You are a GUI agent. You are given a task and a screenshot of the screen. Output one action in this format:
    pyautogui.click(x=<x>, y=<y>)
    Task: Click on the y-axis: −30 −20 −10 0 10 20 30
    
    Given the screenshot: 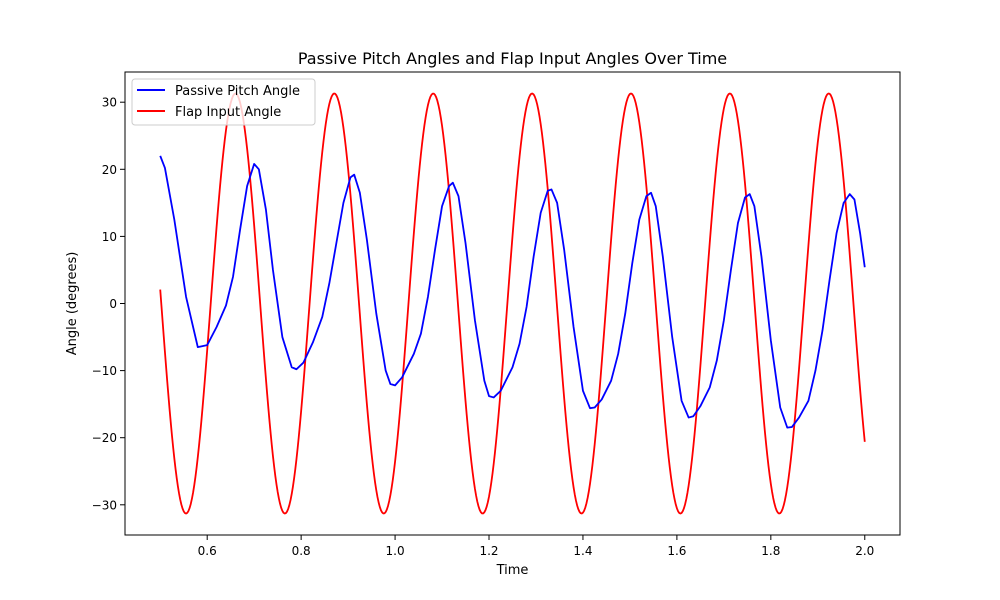 What is the action you would take?
    pyautogui.click(x=108, y=304)
    